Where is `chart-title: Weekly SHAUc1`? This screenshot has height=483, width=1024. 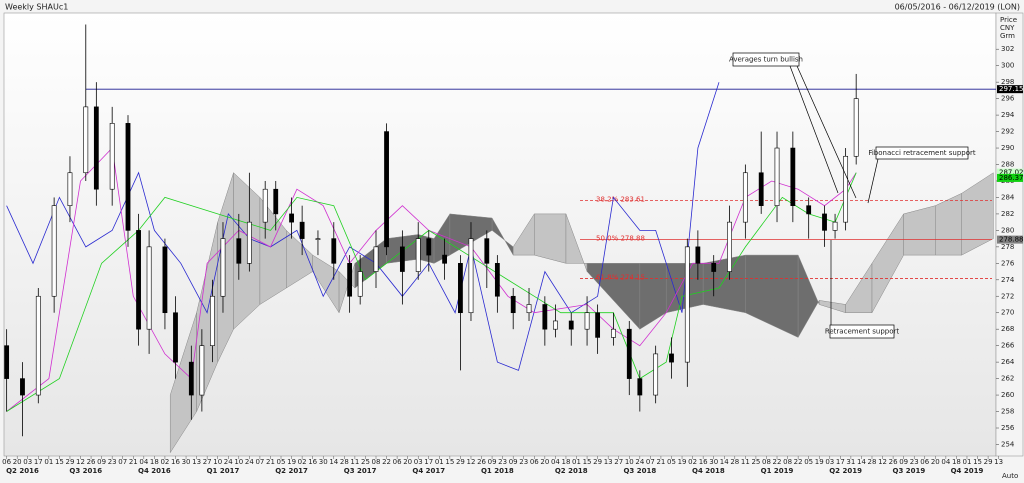
chart-title: Weekly SHAUc1 is located at coordinates (36, 7).